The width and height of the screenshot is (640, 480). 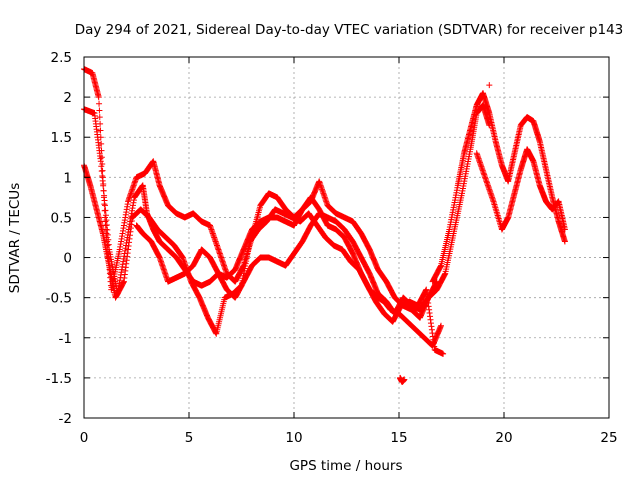 I want to click on y-tick-label: -1, so click(x=65, y=339).